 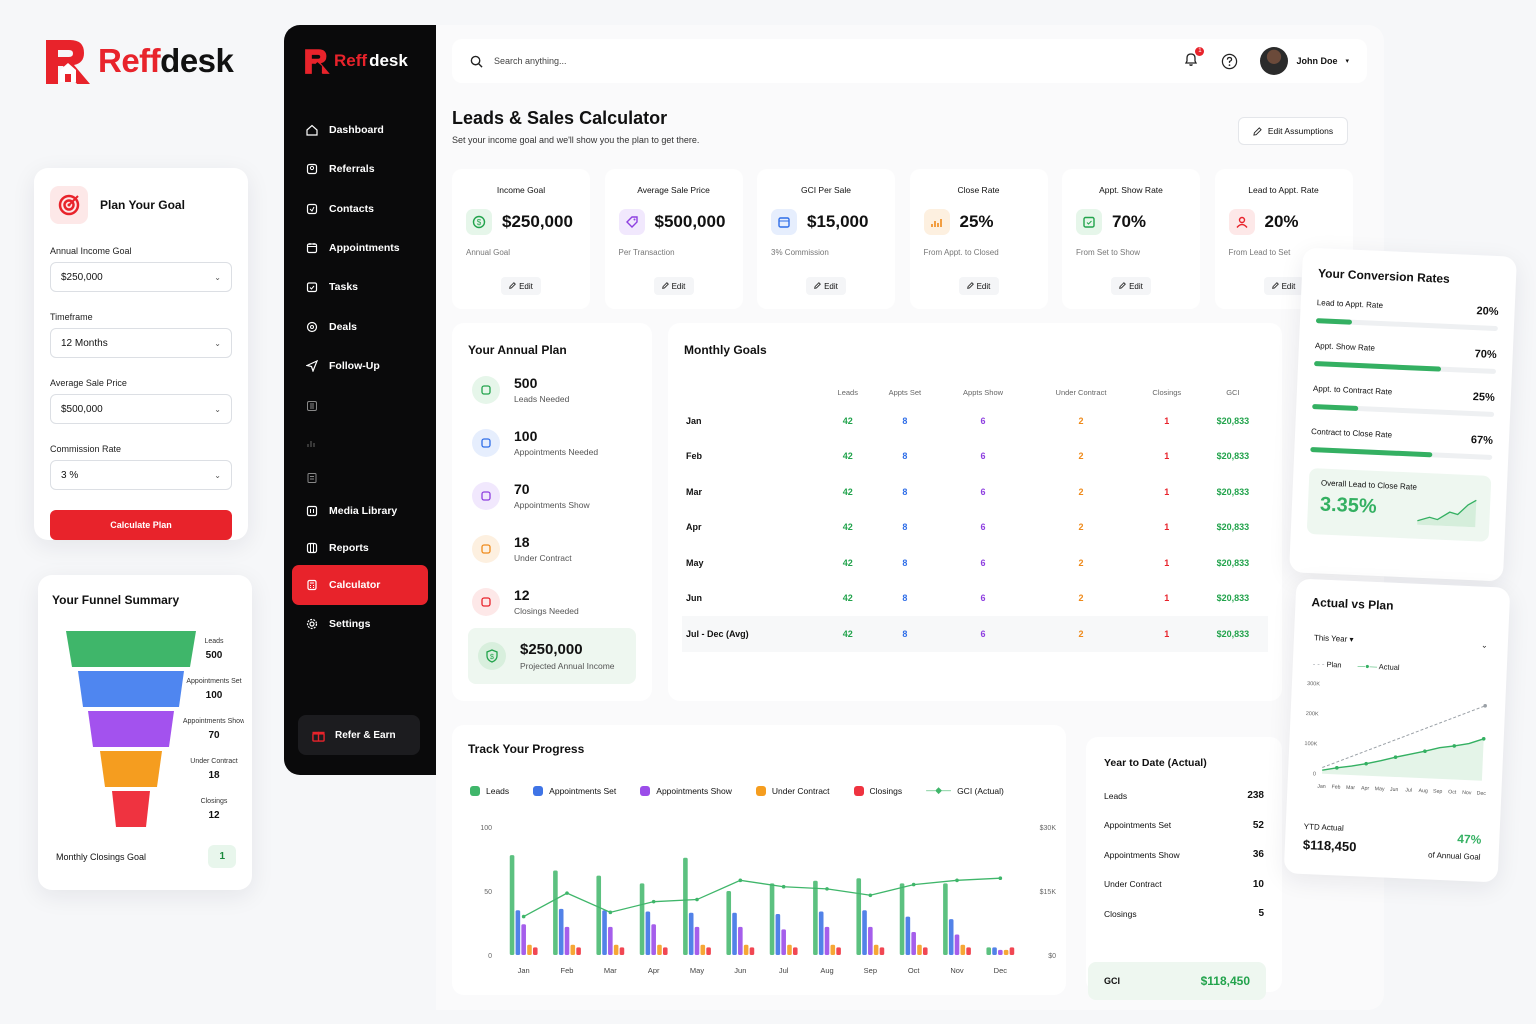 I want to click on x-tick-label: Oct, so click(x=1452, y=792).